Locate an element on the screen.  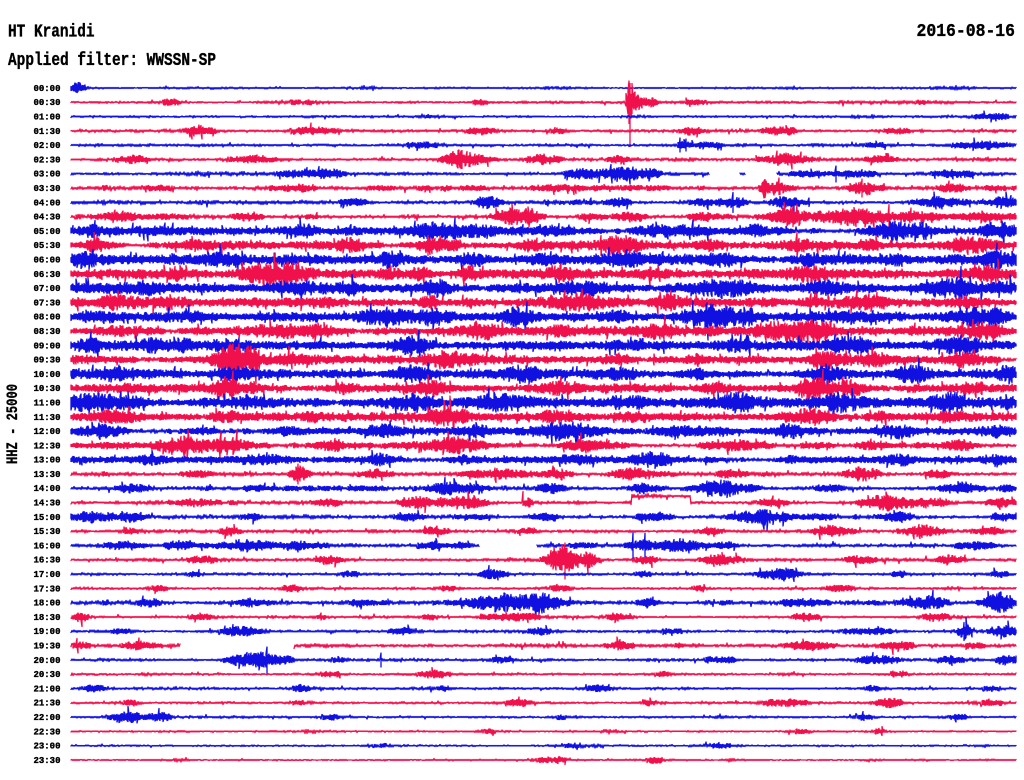
svg-text: 09:00 is located at coordinates (46, 346).